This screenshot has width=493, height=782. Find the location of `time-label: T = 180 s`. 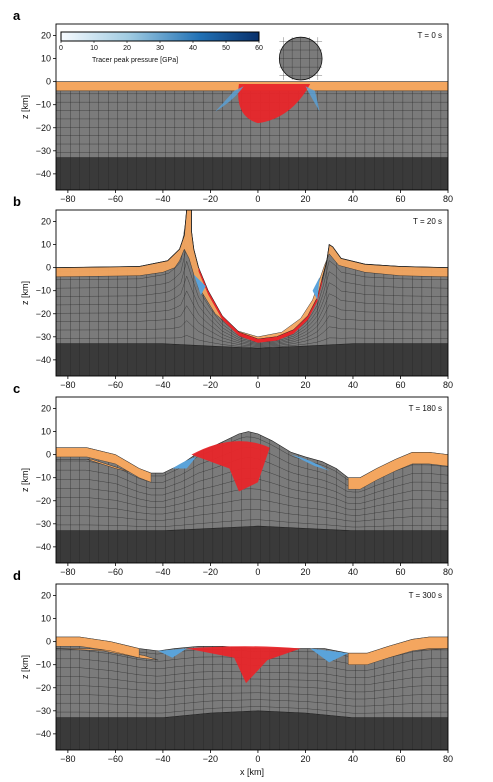

time-label: T = 180 s is located at coordinates (425, 408).